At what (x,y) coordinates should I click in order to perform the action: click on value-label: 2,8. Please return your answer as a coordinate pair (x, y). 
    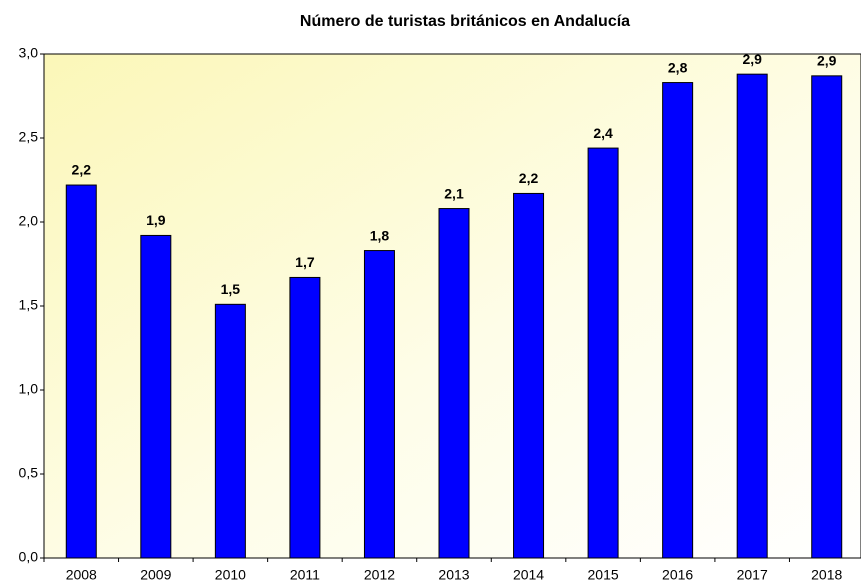
    Looking at the image, I should click on (678, 67).